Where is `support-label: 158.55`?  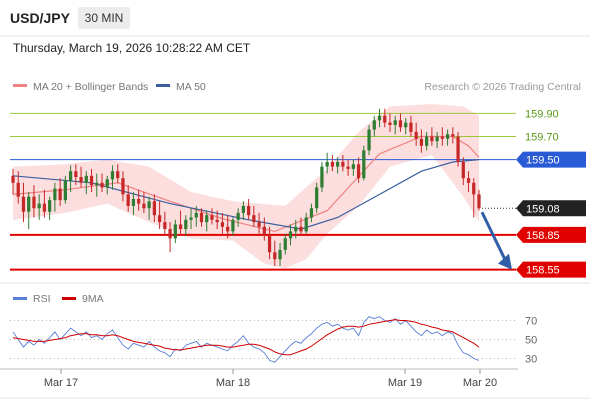 support-label: 158.55 is located at coordinates (543, 271).